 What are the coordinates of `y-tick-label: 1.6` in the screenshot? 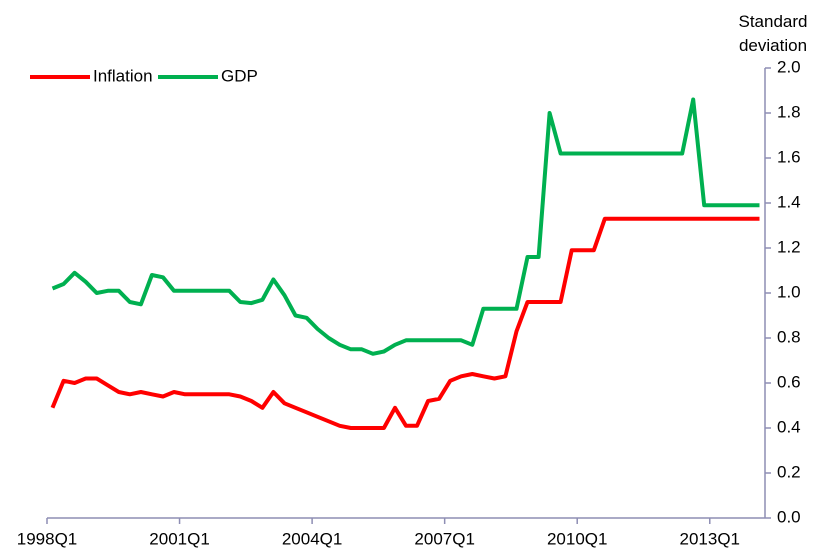 It's located at (789, 156).